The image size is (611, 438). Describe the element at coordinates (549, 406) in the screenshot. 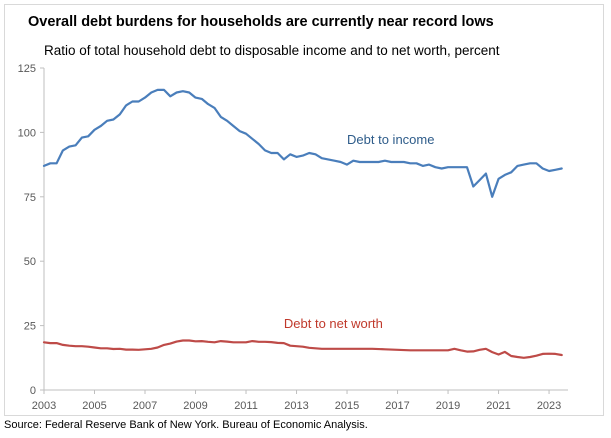

I see `x-tick-label: 2023` at that location.